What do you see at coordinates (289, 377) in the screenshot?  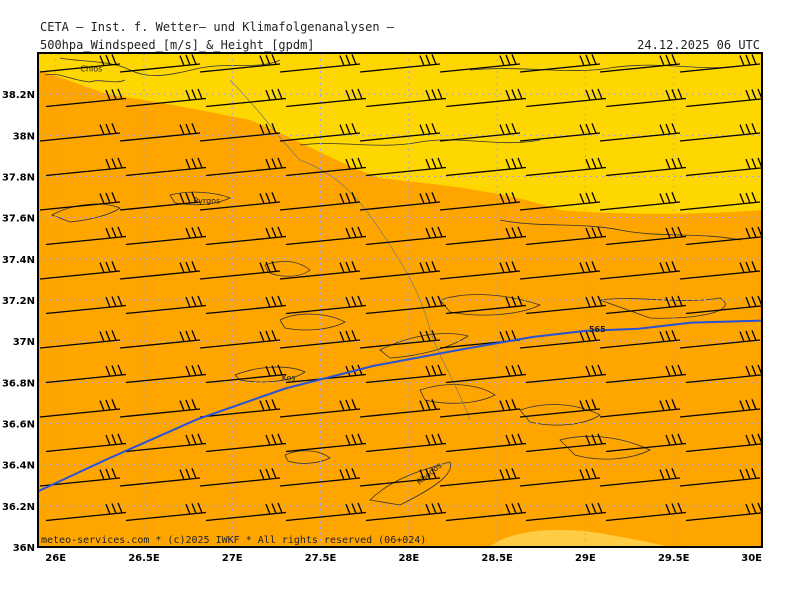 I see `place-label: Kos` at bounding box center [289, 377].